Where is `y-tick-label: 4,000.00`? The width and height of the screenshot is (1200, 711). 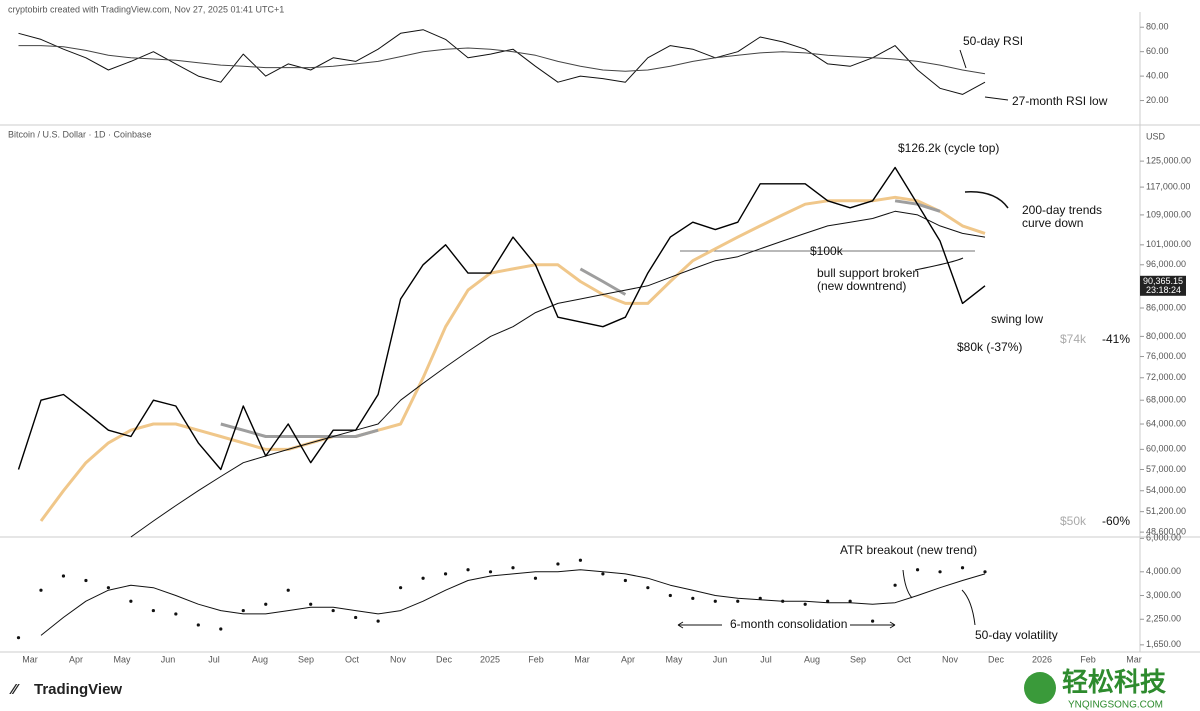
y-tick-label: 4,000.00 is located at coordinates (1163, 571).